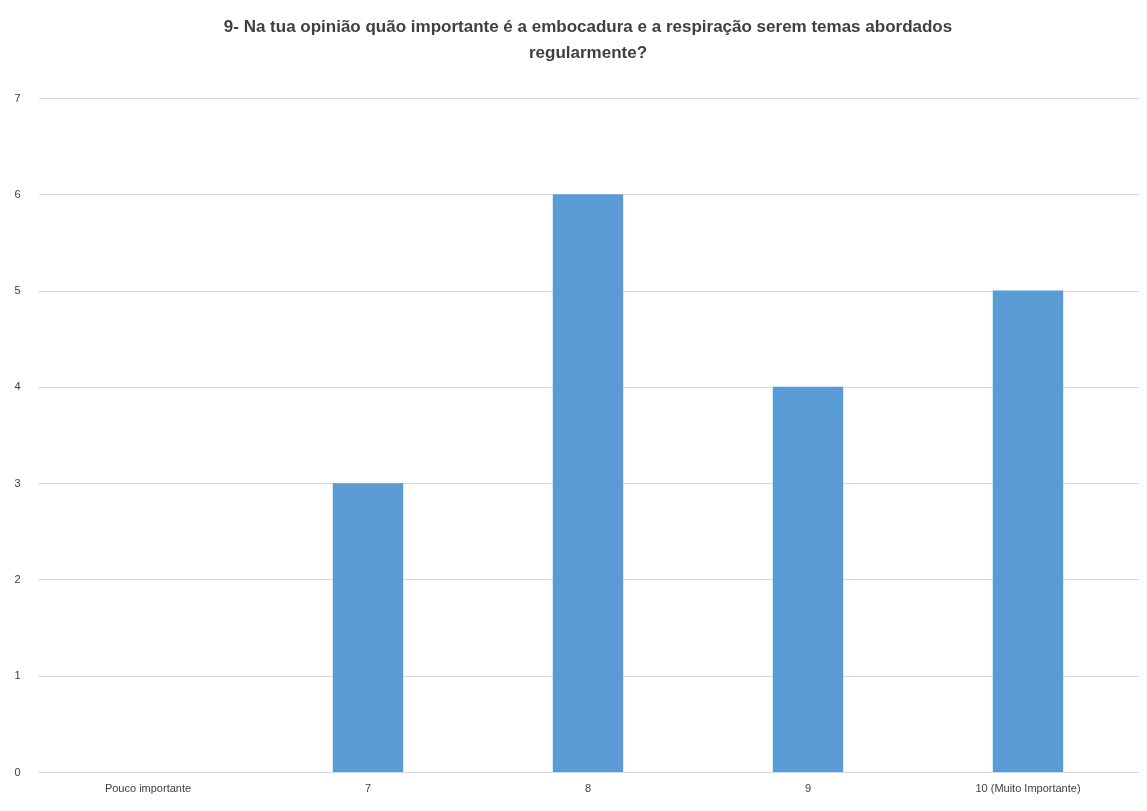 This screenshot has width=1147, height=811. What do you see at coordinates (17, 290) in the screenshot?
I see `y-tick-label: 5` at bounding box center [17, 290].